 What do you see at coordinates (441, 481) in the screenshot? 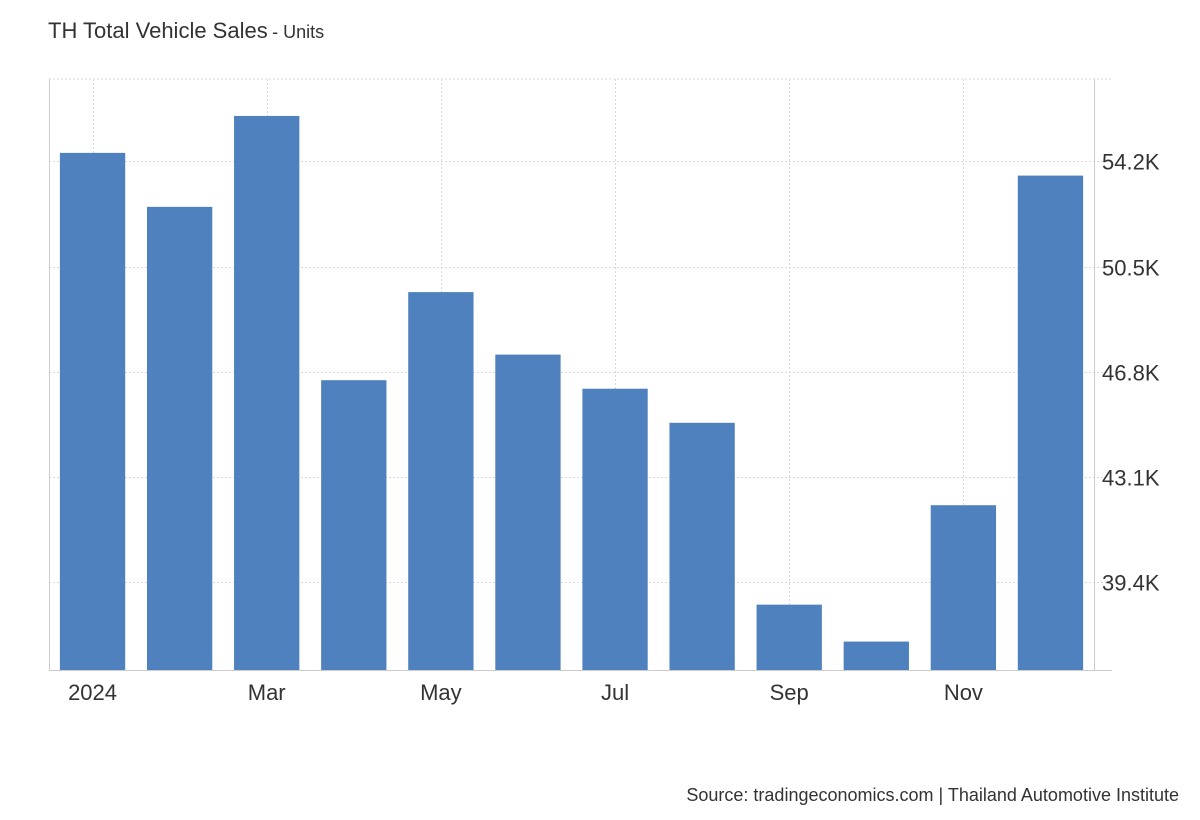
I see `bar-may-2024` at bounding box center [441, 481].